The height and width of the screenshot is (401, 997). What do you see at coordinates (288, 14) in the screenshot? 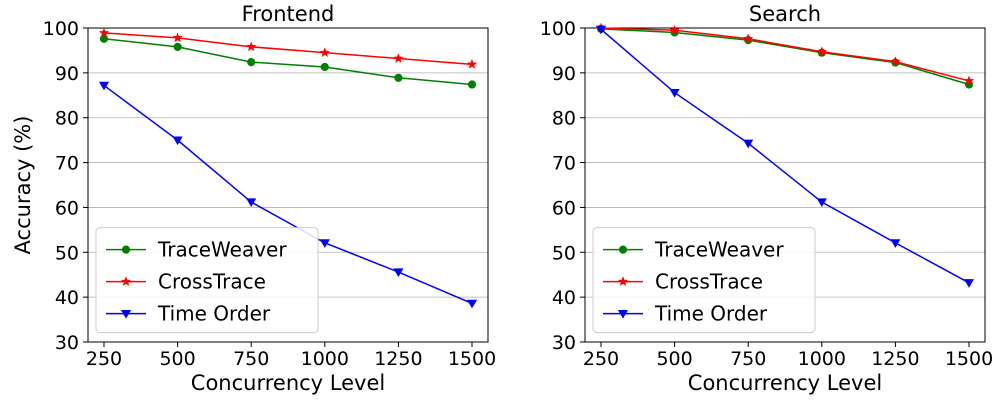
I see `chart-title: Frontend` at bounding box center [288, 14].